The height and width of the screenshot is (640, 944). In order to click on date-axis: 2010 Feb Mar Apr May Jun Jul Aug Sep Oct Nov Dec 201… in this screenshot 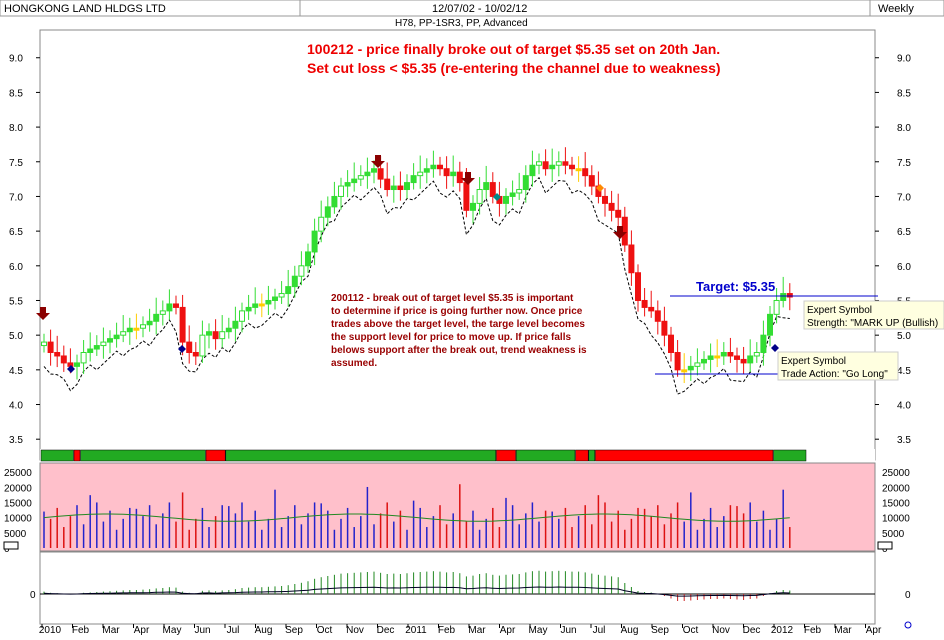, I will do `click(460, 630)`.